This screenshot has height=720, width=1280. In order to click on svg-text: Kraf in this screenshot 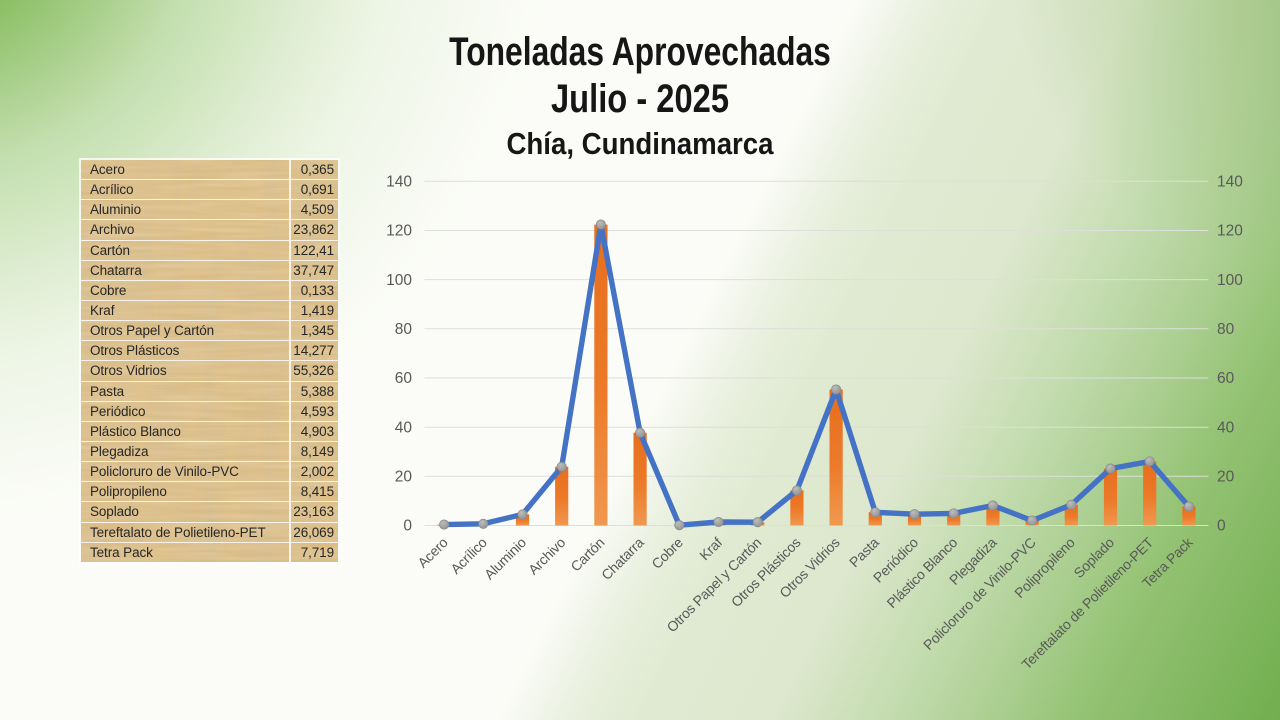, I will do `click(710, 548)`.